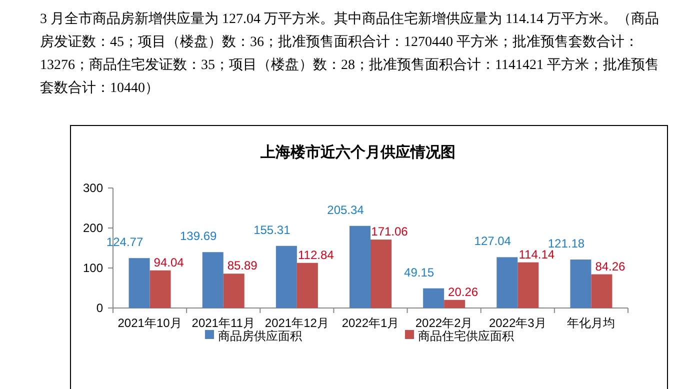 The image size is (690, 389). I want to click on x-tick-label: 2021年11月, so click(223, 323).